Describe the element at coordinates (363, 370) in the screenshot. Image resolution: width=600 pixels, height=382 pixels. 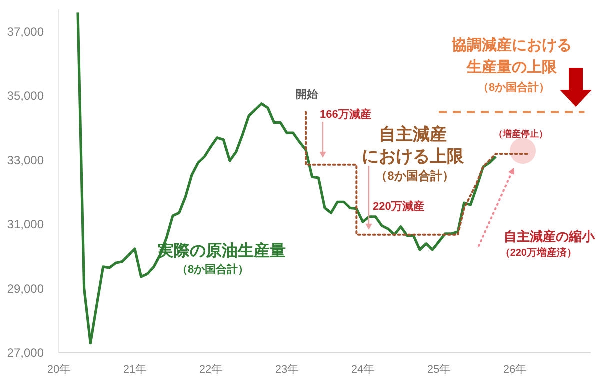
I see `x-tick-label: 24年` at that location.